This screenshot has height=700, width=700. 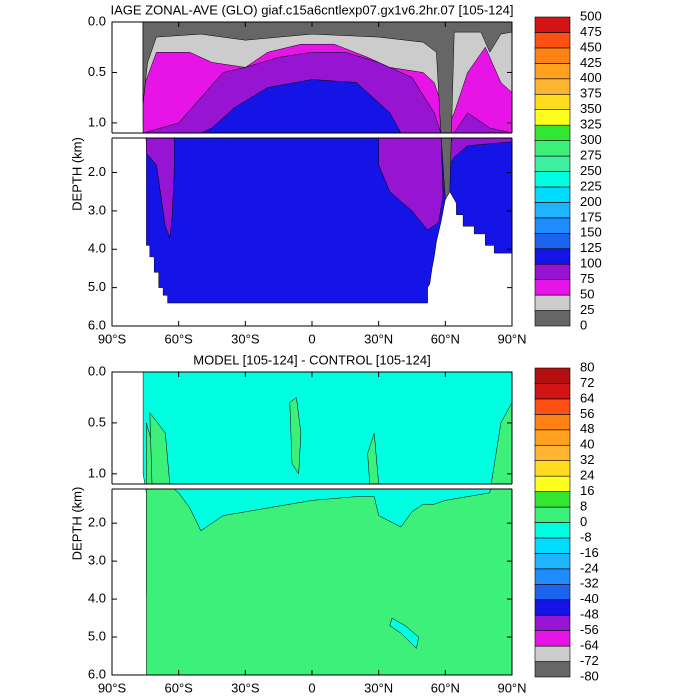 I want to click on colorbar-label: 24, so click(x=587, y=475).